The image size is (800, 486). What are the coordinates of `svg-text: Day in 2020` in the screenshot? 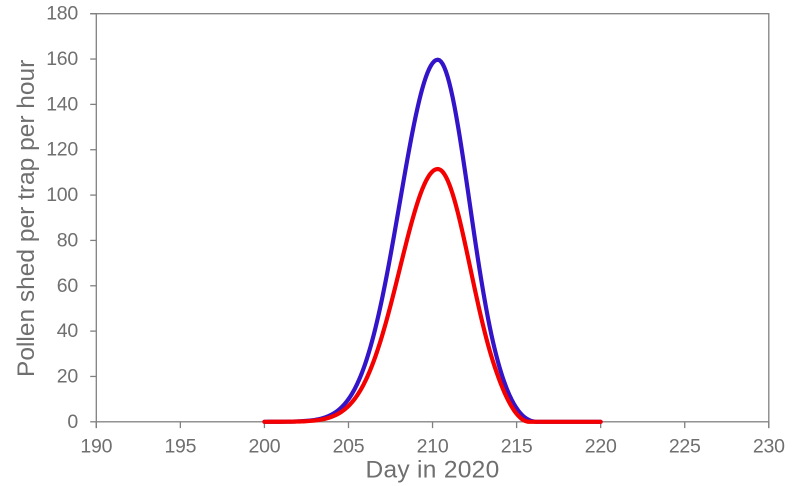 It's located at (432, 470).